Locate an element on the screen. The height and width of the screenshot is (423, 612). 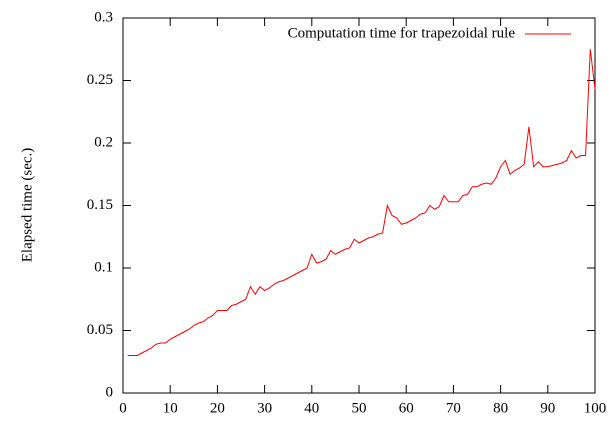
x-tick-label: 70 is located at coordinates (453, 408).